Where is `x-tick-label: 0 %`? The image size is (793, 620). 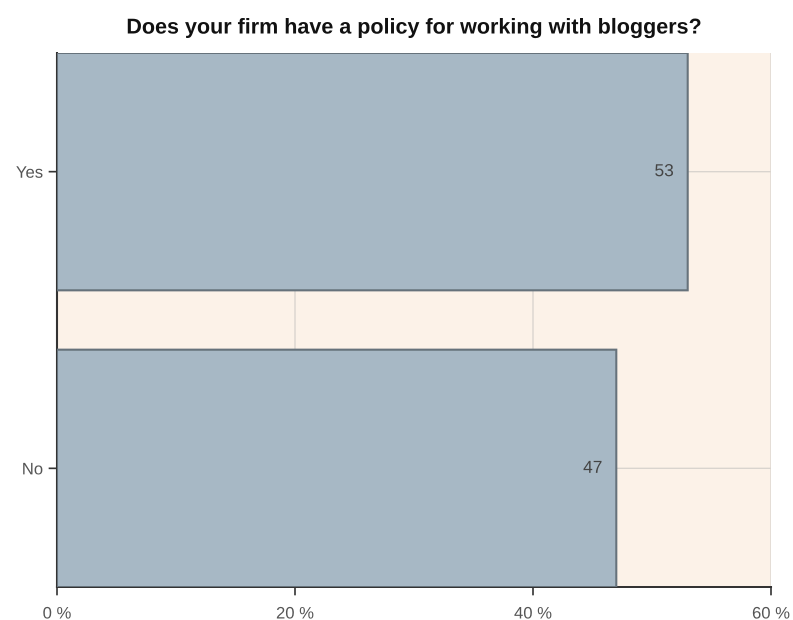
x-tick-label: 0 % is located at coordinates (57, 612).